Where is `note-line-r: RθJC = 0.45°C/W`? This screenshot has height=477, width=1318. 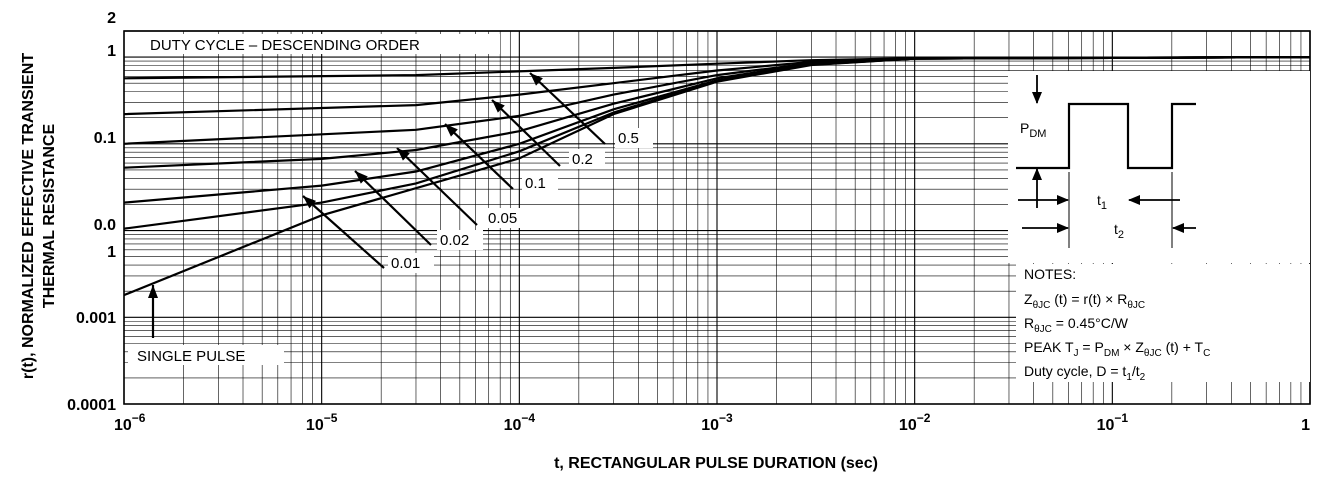
note-line-r: RθJC = 0.45°C/W is located at coordinates (1076, 325).